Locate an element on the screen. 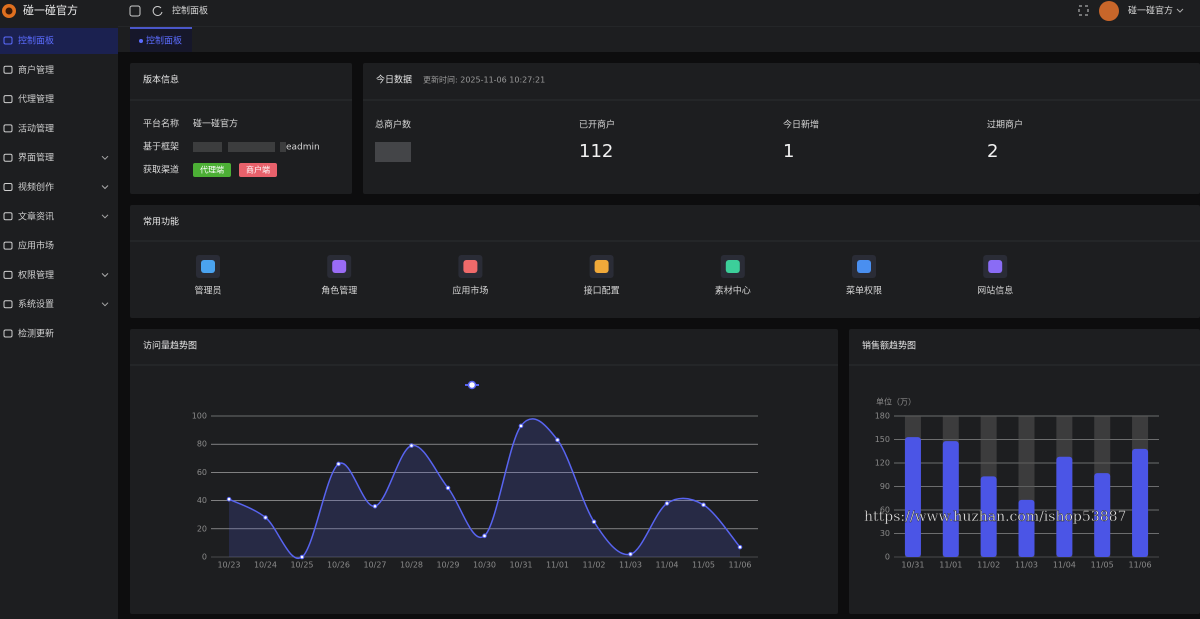 The image size is (1200, 619). menu-item: 视频创作 is located at coordinates (36, 187).